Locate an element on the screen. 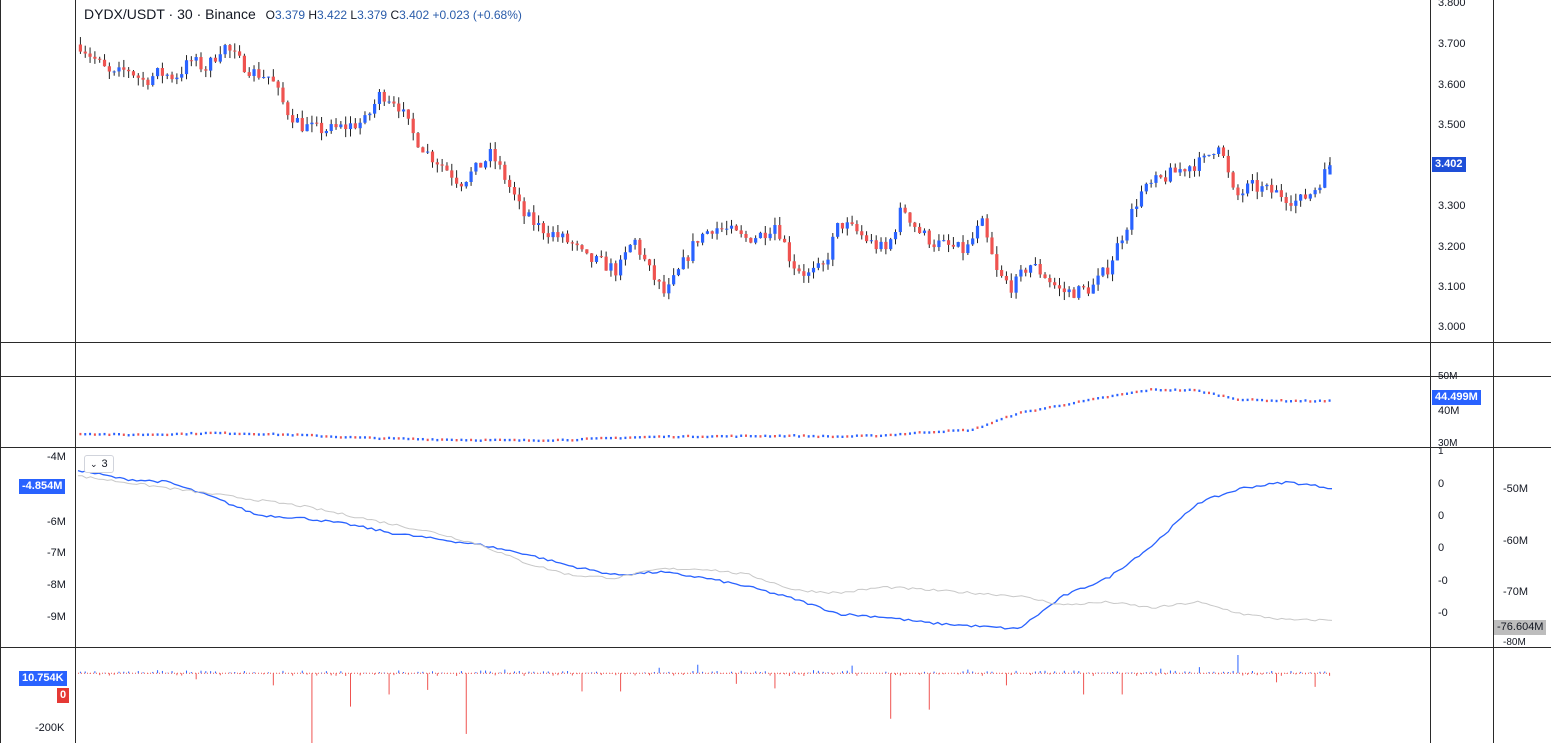 This screenshot has width=1551, height=743. symbol-name: DYDX/USDT is located at coordinates (124, 14).